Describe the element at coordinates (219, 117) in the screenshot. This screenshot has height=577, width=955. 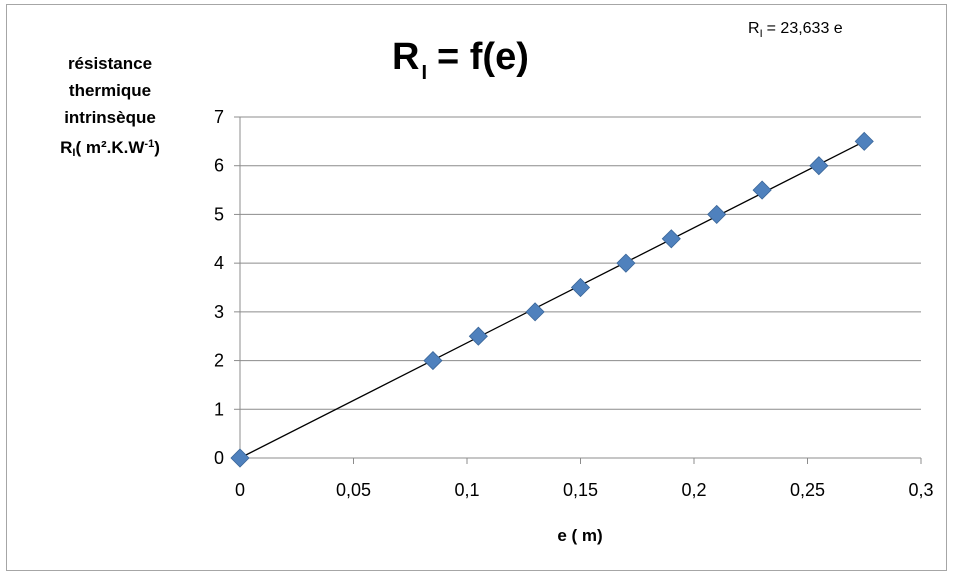
I see `y-tick-label: 7` at that location.